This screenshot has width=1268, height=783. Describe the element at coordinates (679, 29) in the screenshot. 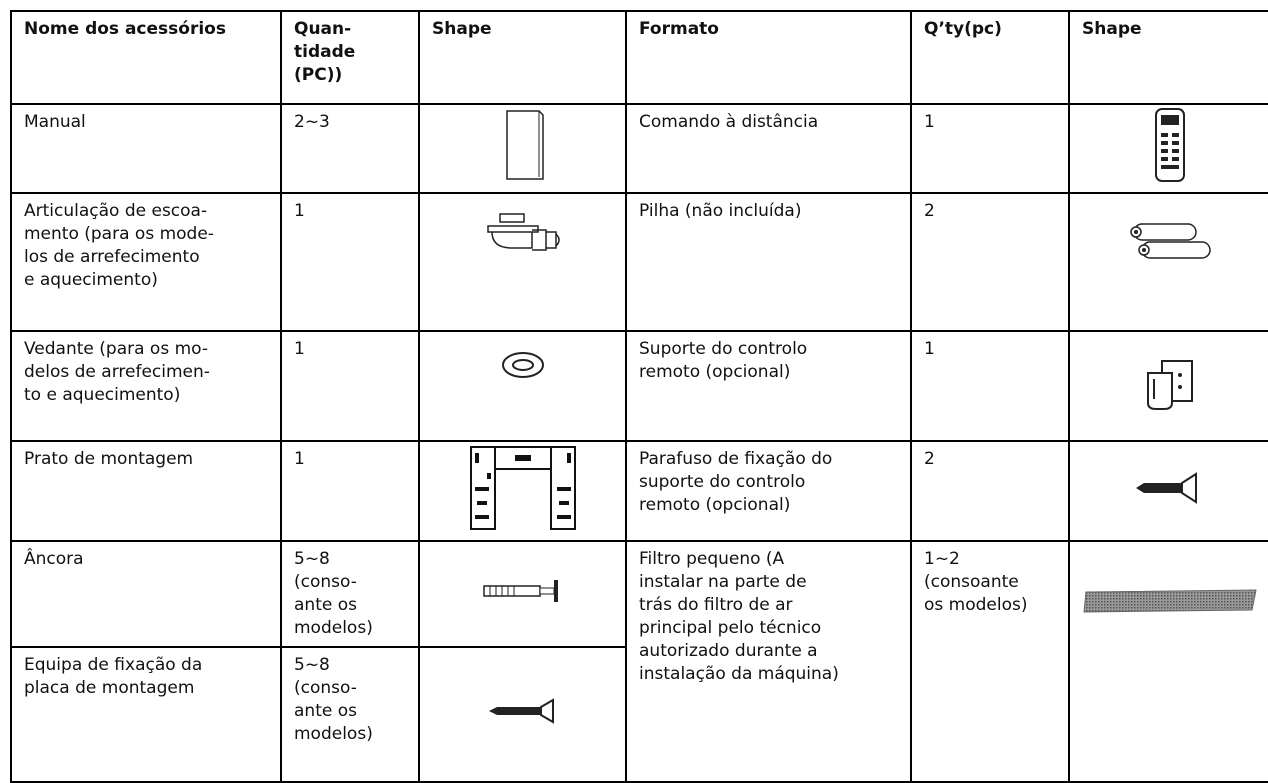

I see `text-line: Formato` at that location.